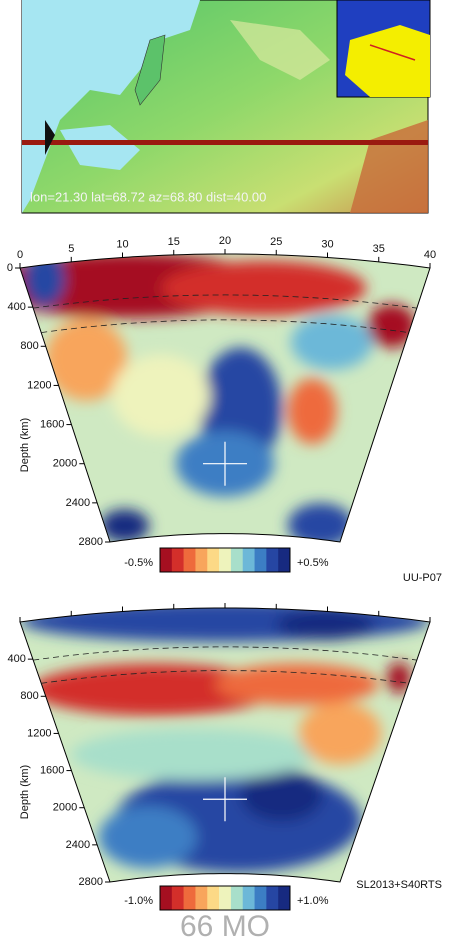 Image resolution: width=450 pixels, height=944 pixels. What do you see at coordinates (313, 901) in the screenshot?
I see `colorbar-max-label: +1.0%` at bounding box center [313, 901].